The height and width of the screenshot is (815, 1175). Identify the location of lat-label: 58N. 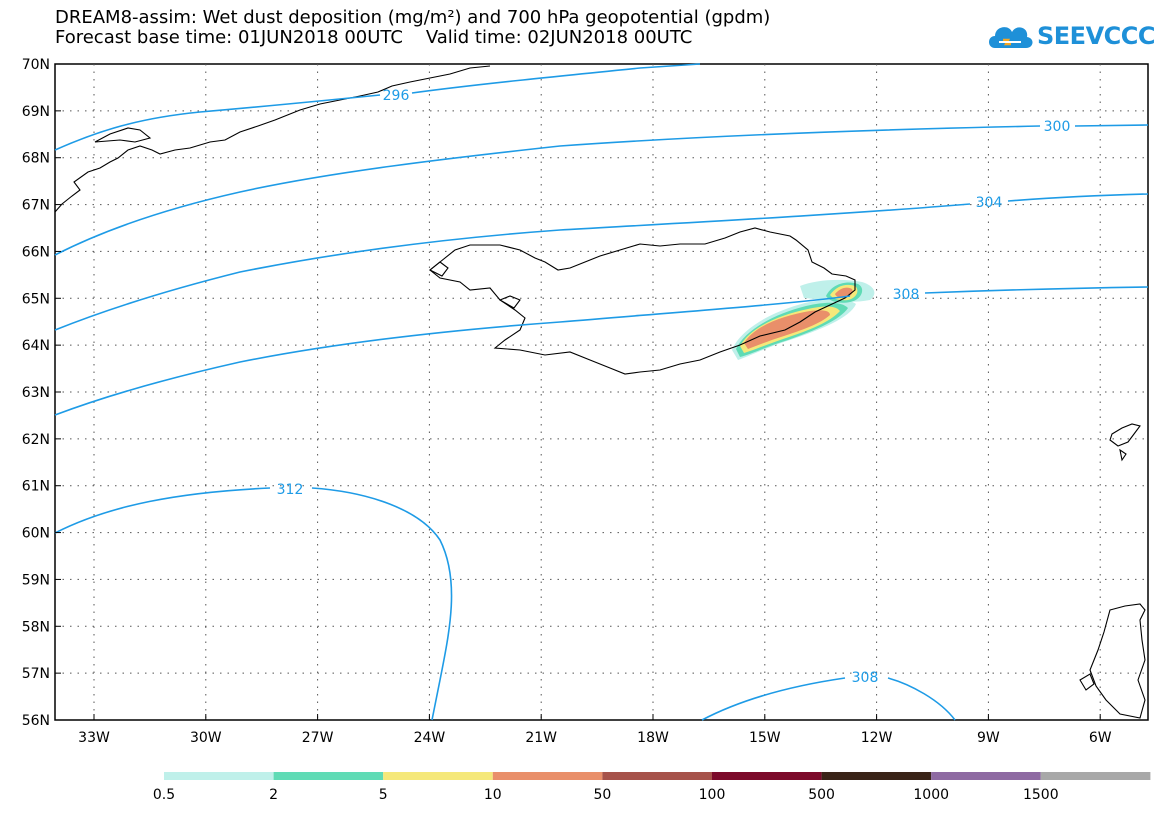
(36, 627).